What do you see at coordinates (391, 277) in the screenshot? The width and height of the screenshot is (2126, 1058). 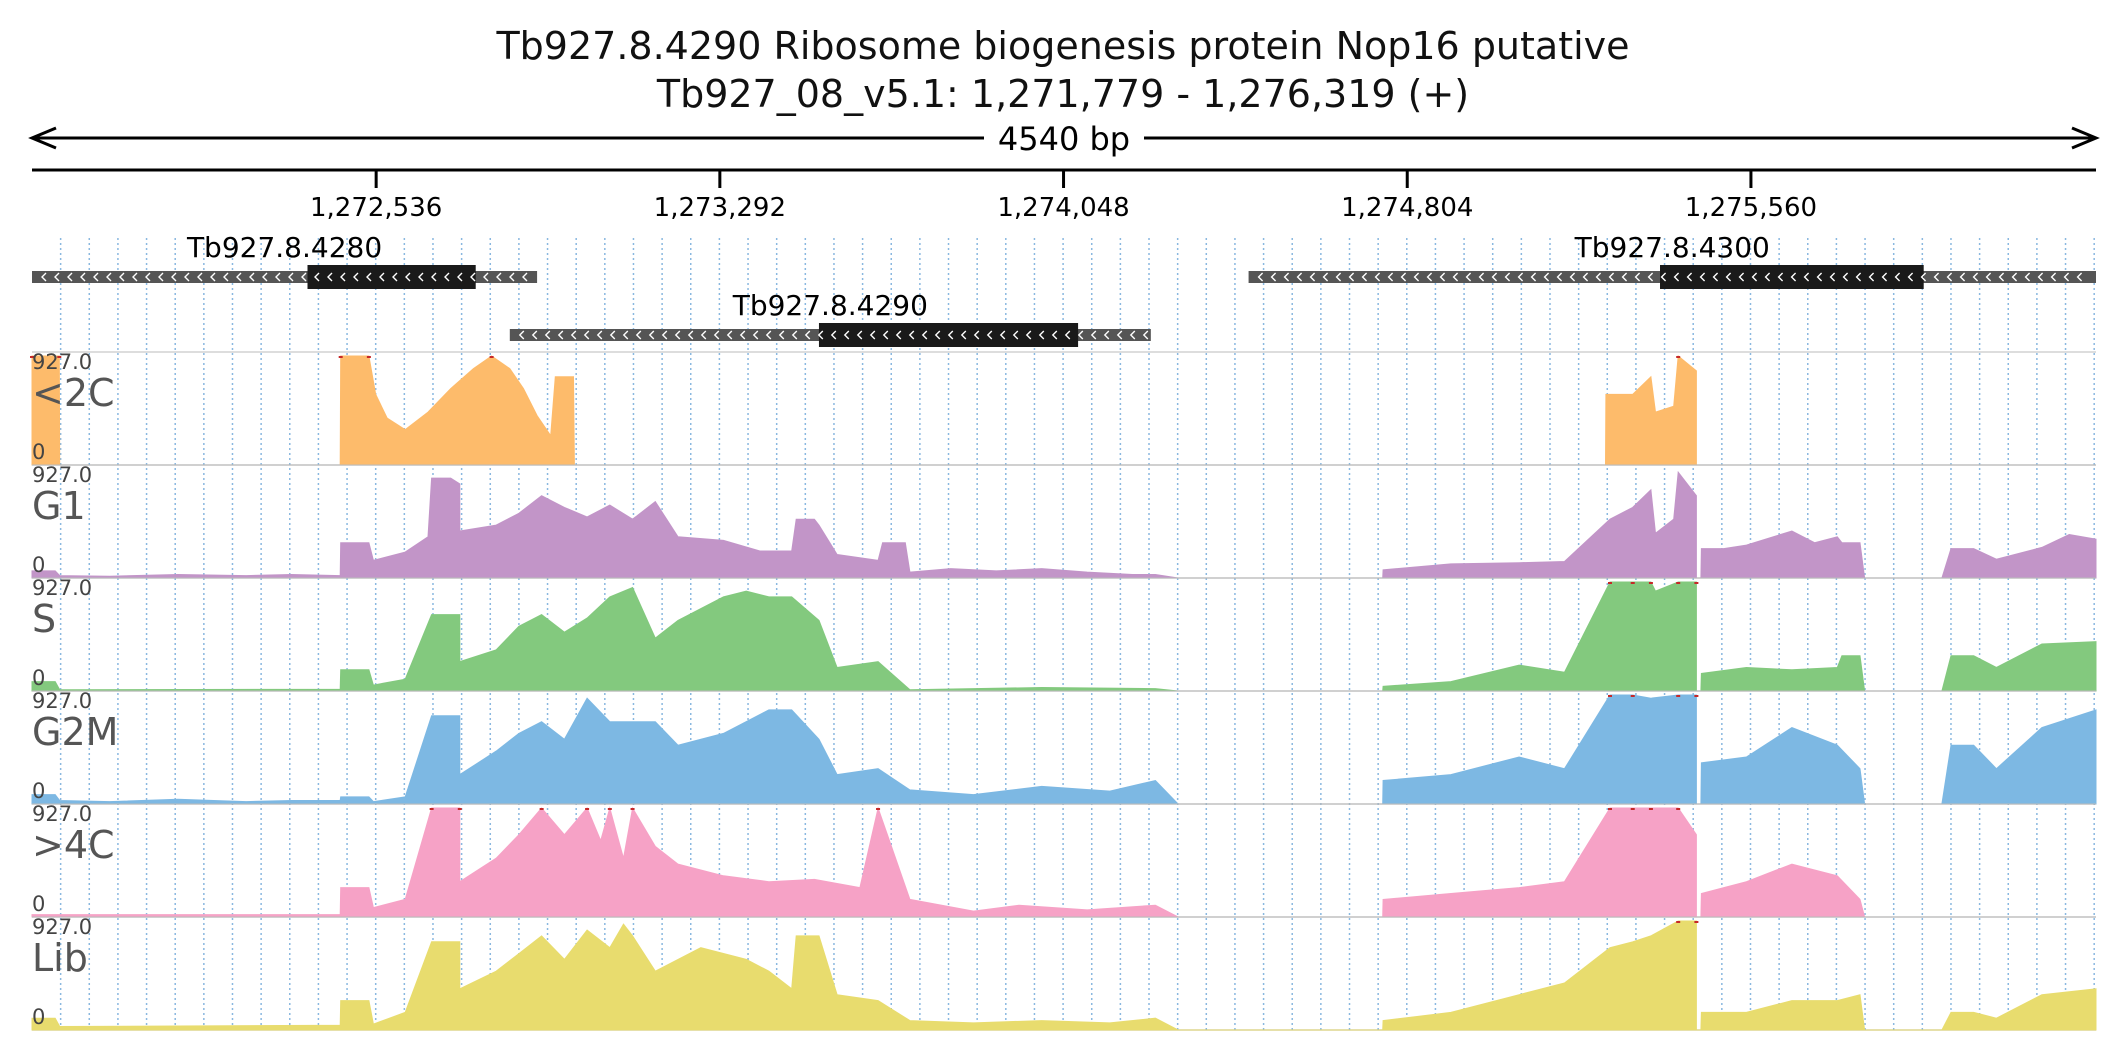 I see `gene-cds-bar` at bounding box center [391, 277].